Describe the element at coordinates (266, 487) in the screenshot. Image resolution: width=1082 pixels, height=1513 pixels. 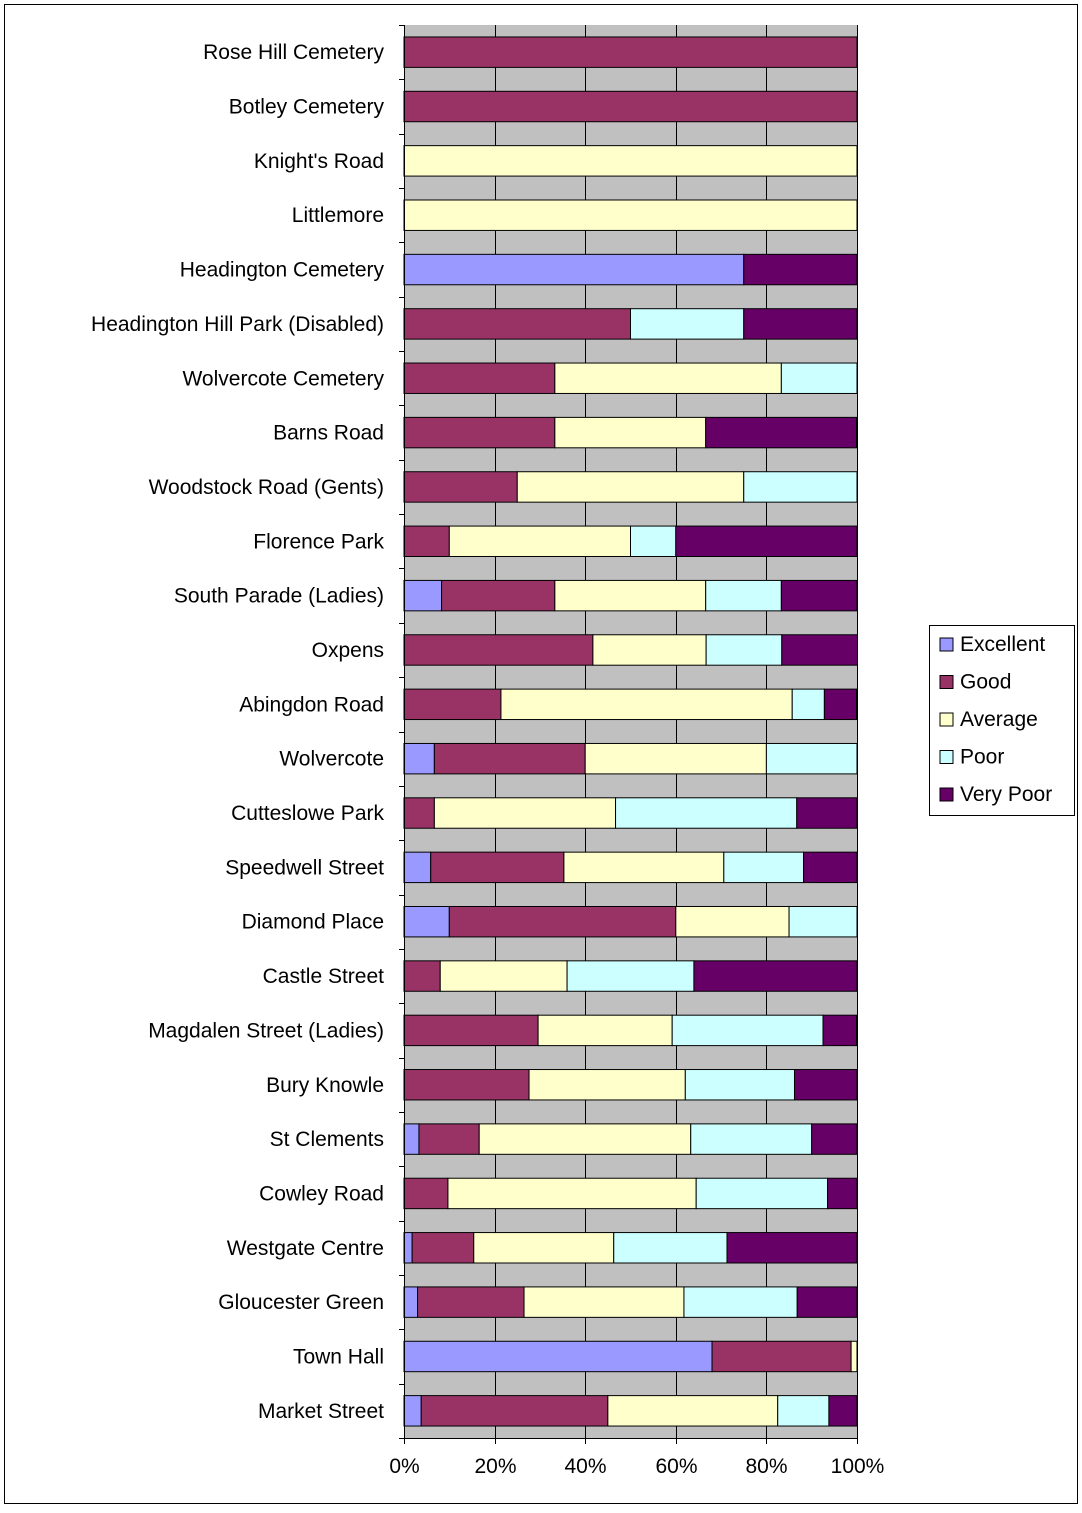
I see `category-label: Woodstock Road (Gents)` at that location.